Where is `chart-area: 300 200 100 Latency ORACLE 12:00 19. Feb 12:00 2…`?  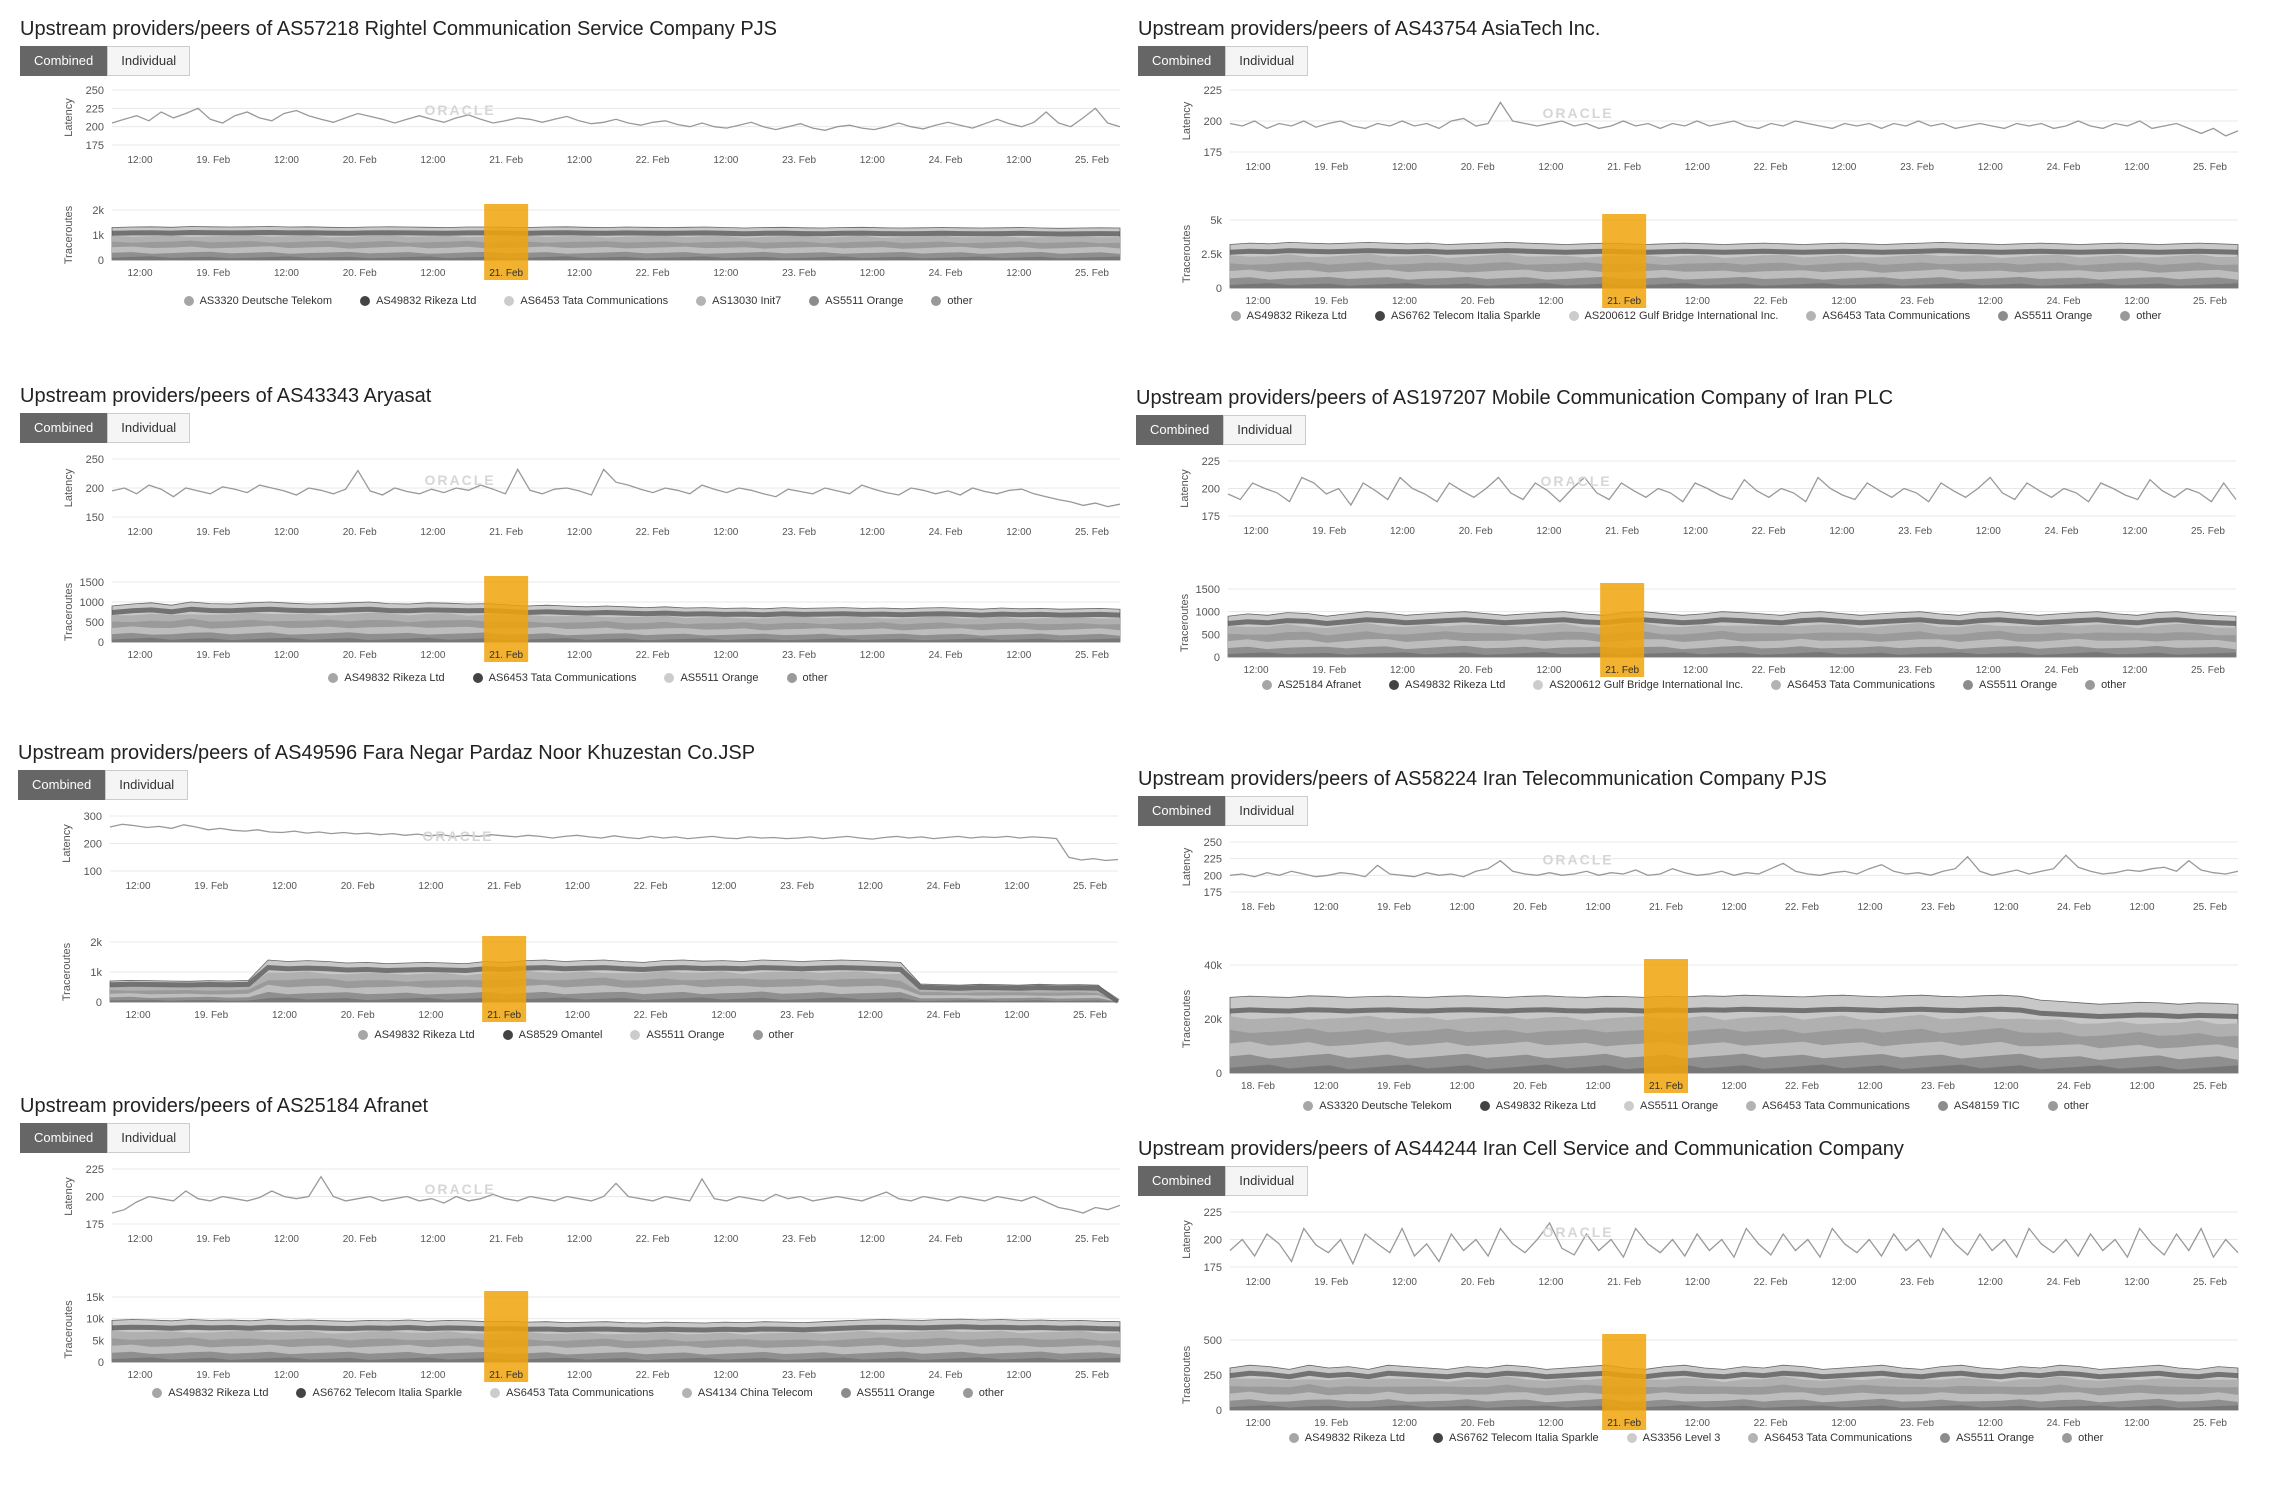 chart-area: 300 200 100 Latency ORACLE 12:00 19. Feb 12:00 2… is located at coordinates (576, 939).